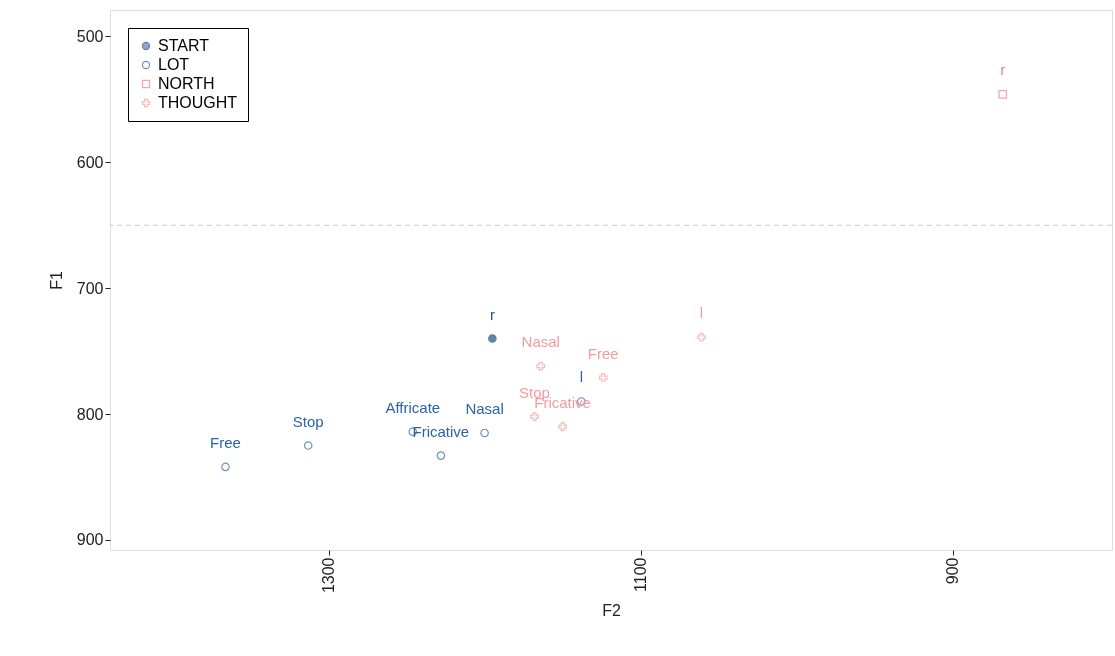  I want to click on legend-label: THOUGHT, so click(198, 102).